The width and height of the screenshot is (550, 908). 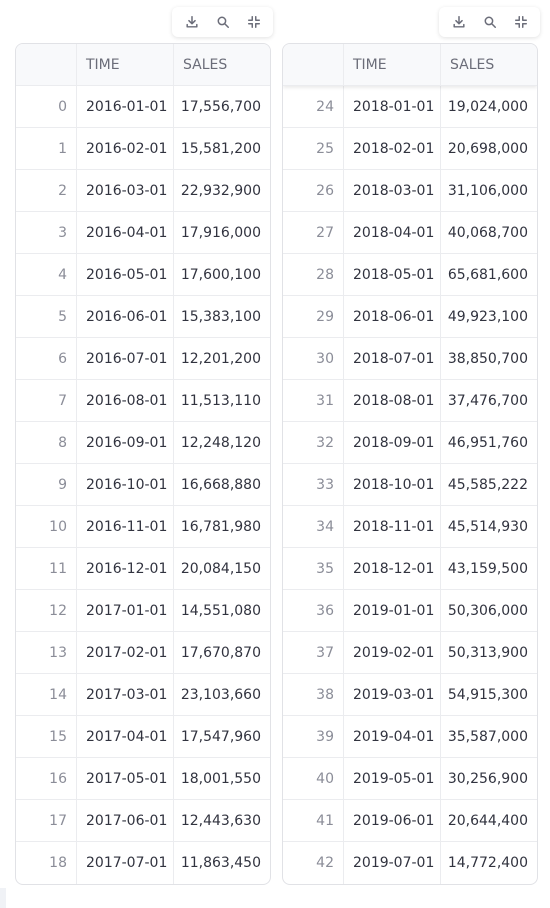 I want to click on sales-cell: 20,084,150, so click(x=220, y=568).